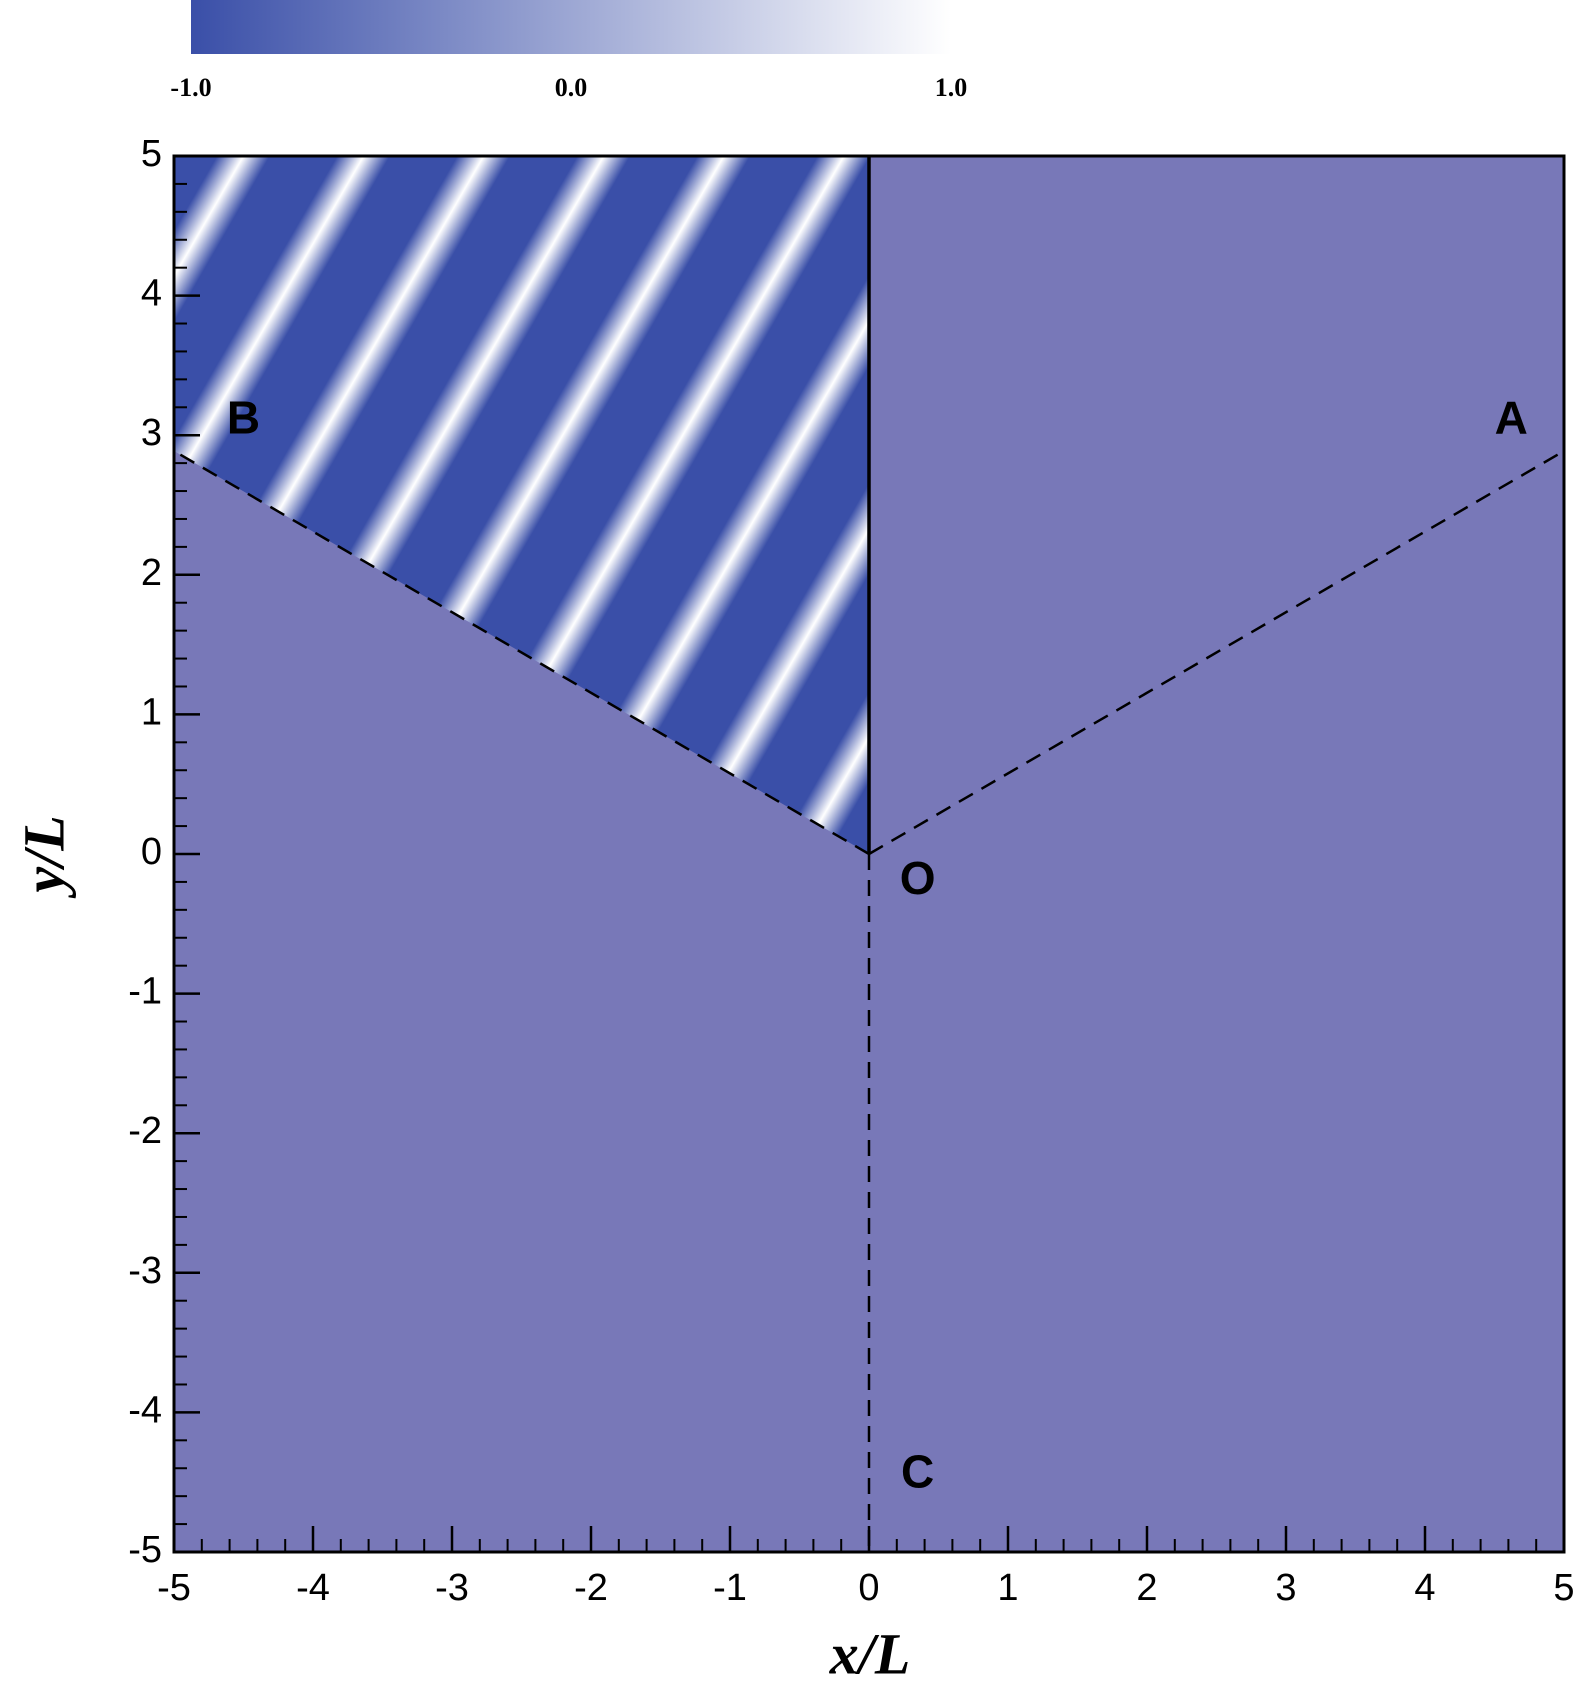 The image size is (1583, 1690). Describe the element at coordinates (243, 417) in the screenshot. I see `point-label: B` at that location.